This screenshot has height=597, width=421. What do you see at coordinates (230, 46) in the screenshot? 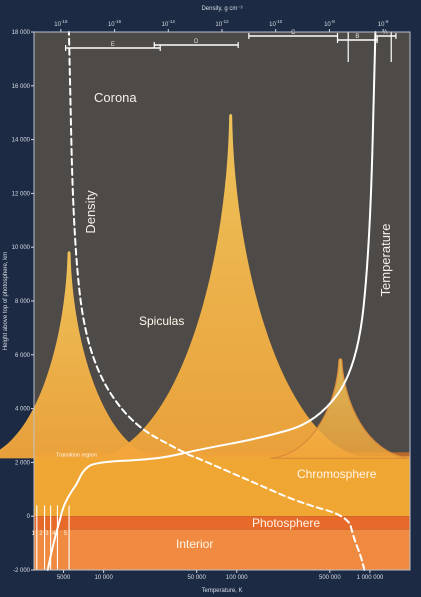
I see `density-ranges: E D C B A` at bounding box center [230, 46].